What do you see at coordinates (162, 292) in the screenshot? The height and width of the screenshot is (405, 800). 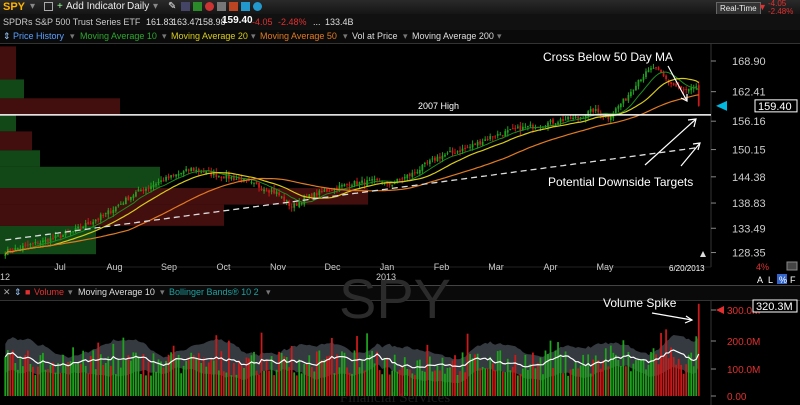 I see `study-dropdown-icon: ▾` at bounding box center [162, 292].